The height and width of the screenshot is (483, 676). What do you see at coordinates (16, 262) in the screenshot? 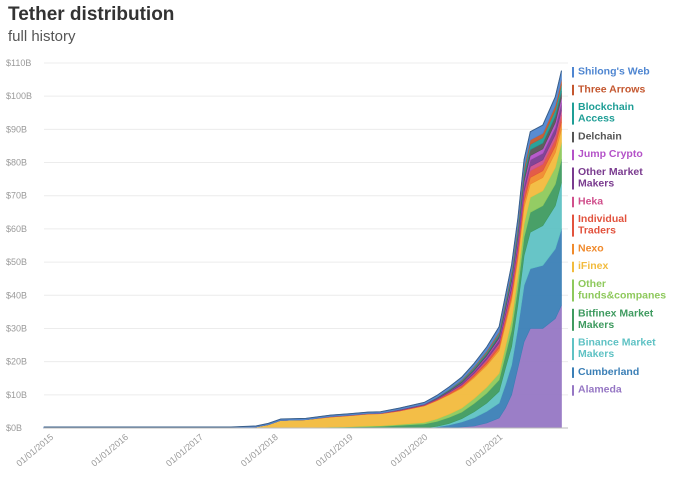
I see `y-tick-label: $50B` at bounding box center [16, 262].